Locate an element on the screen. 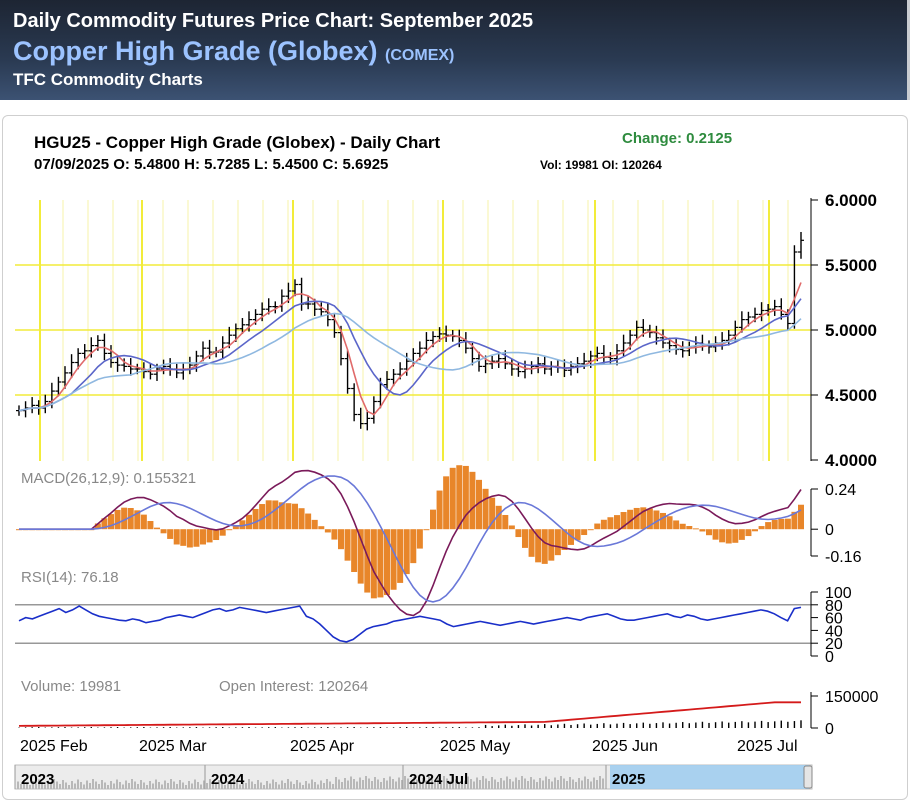 Image resolution: width=910 pixels, height=800 pixels. navigator-label: 2023 is located at coordinates (37, 779).